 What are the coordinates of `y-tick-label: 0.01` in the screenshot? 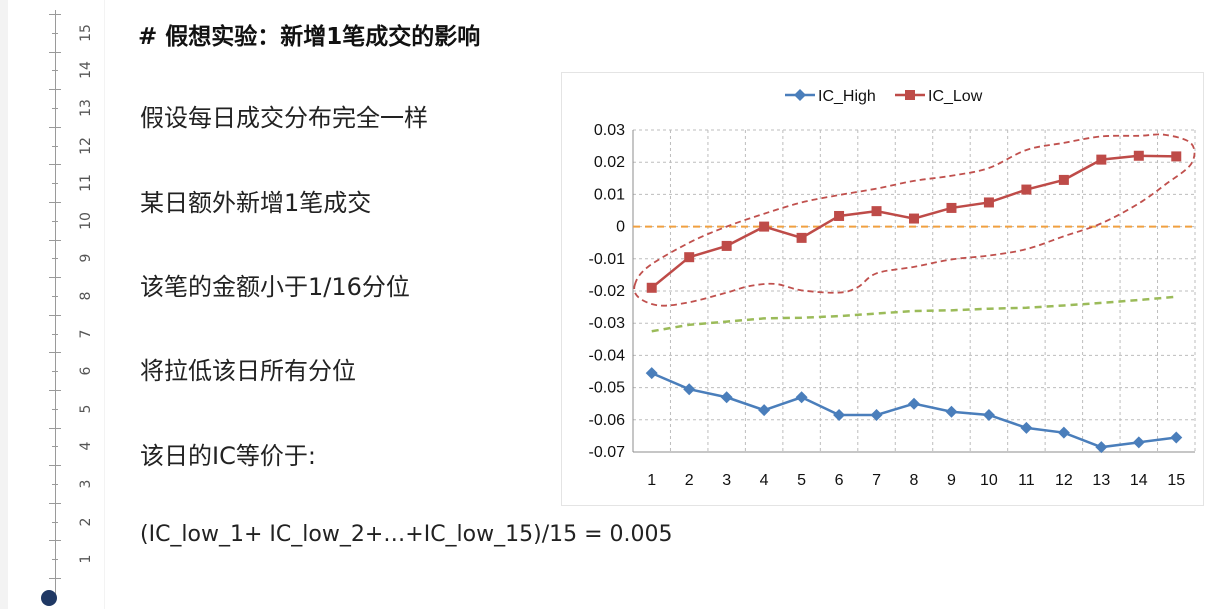 It's located at (609, 194).